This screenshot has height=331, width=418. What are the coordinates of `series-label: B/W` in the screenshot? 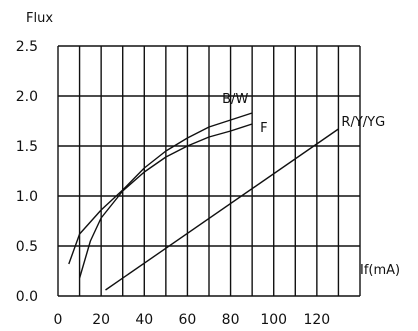 It's located at (235, 99).